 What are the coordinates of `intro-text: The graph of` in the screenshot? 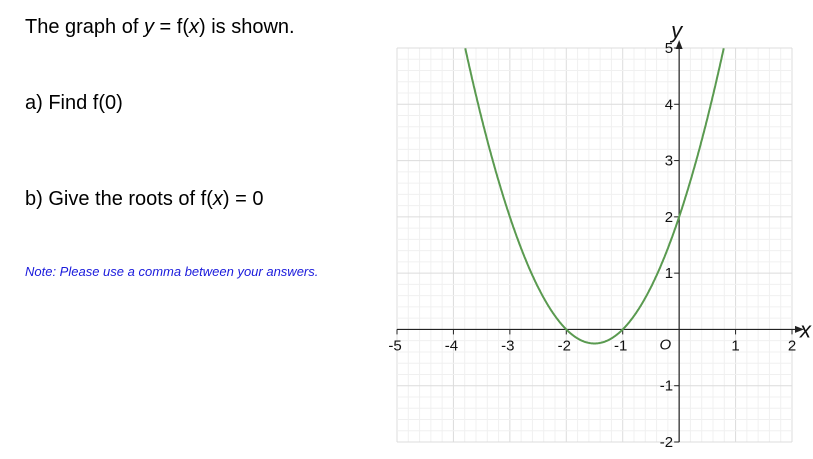 It's located at (84, 27).